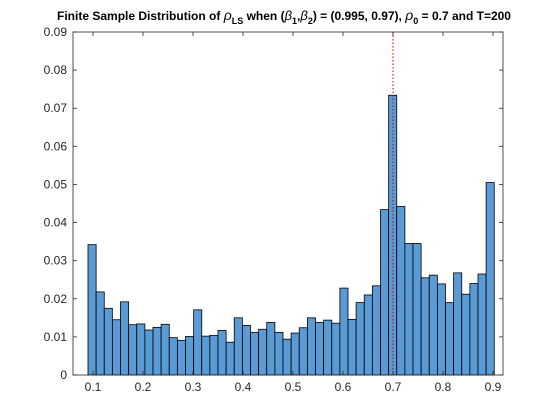 The width and height of the screenshot is (560, 420). Describe the element at coordinates (56, 261) in the screenshot. I see `y-tick-label: 0.03` at that location.